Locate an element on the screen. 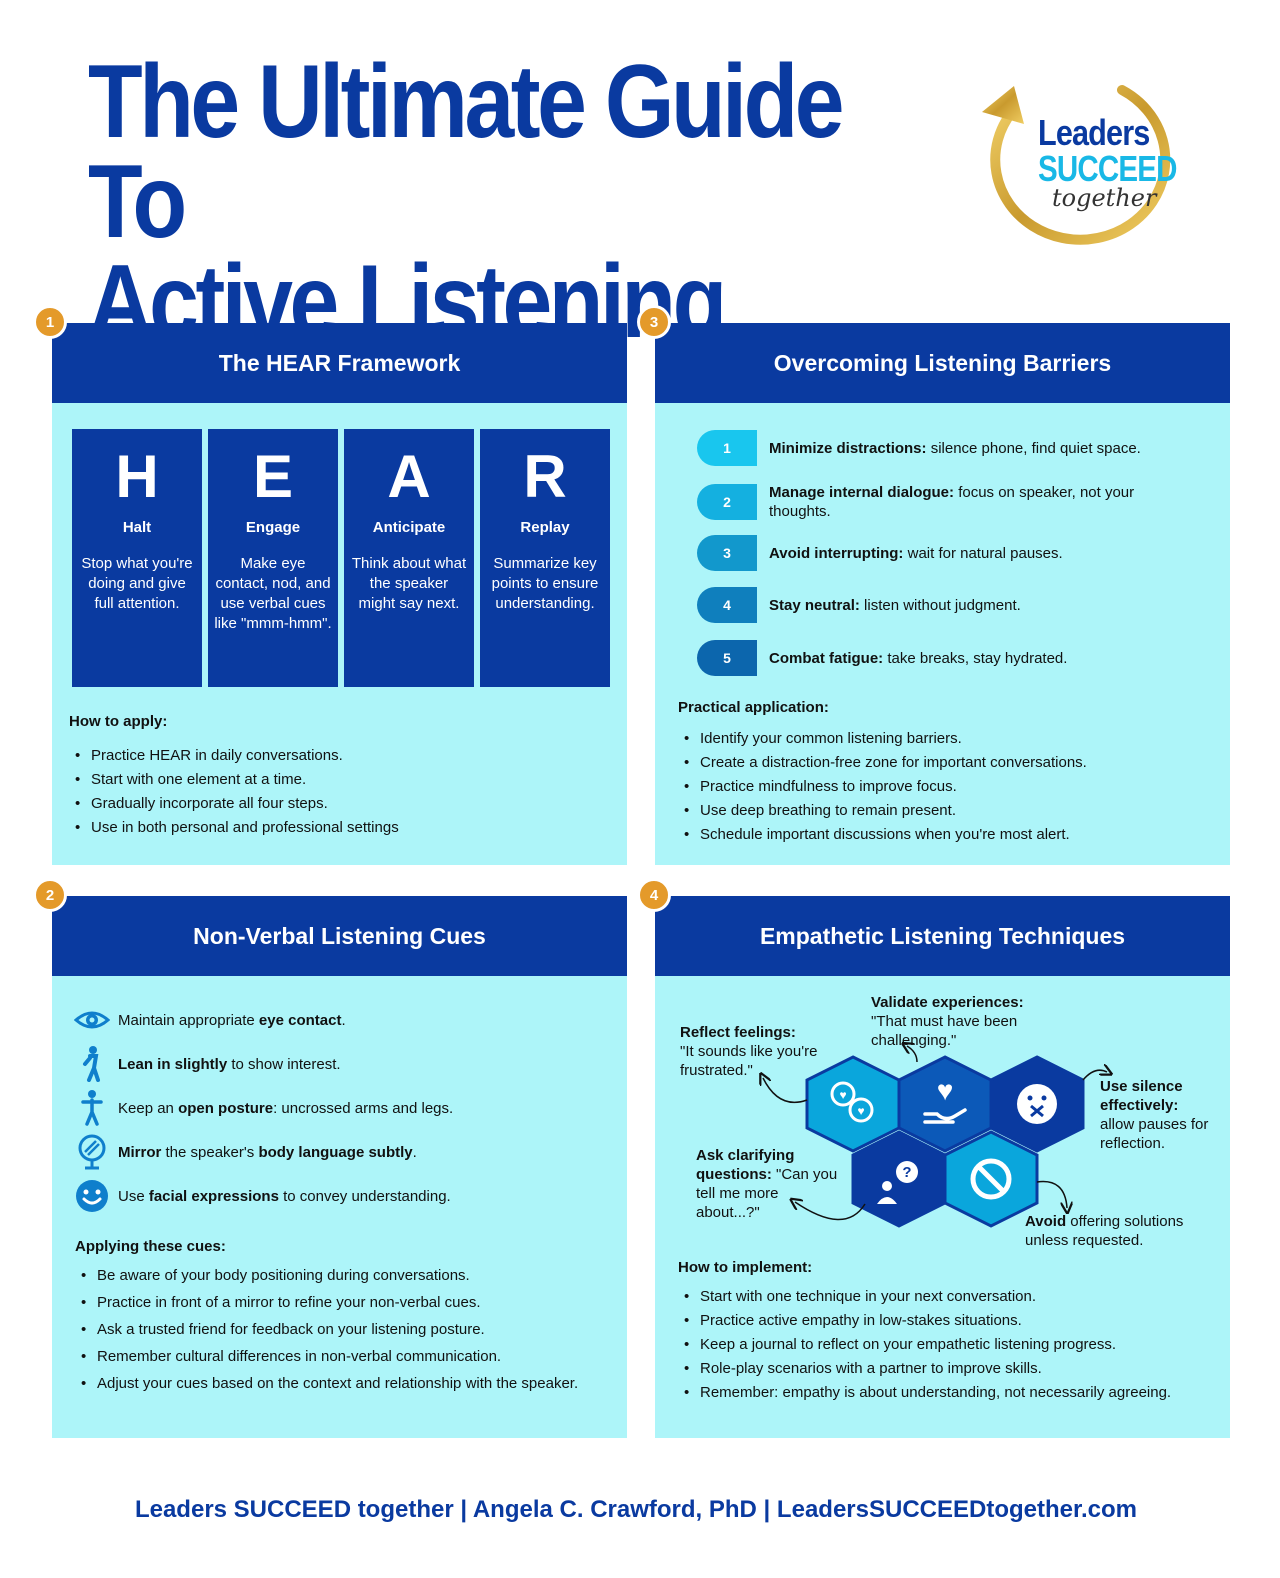 This screenshot has height=1578, width=1280. label-text: "Can you tell me more about...?" is located at coordinates (767, 1193).